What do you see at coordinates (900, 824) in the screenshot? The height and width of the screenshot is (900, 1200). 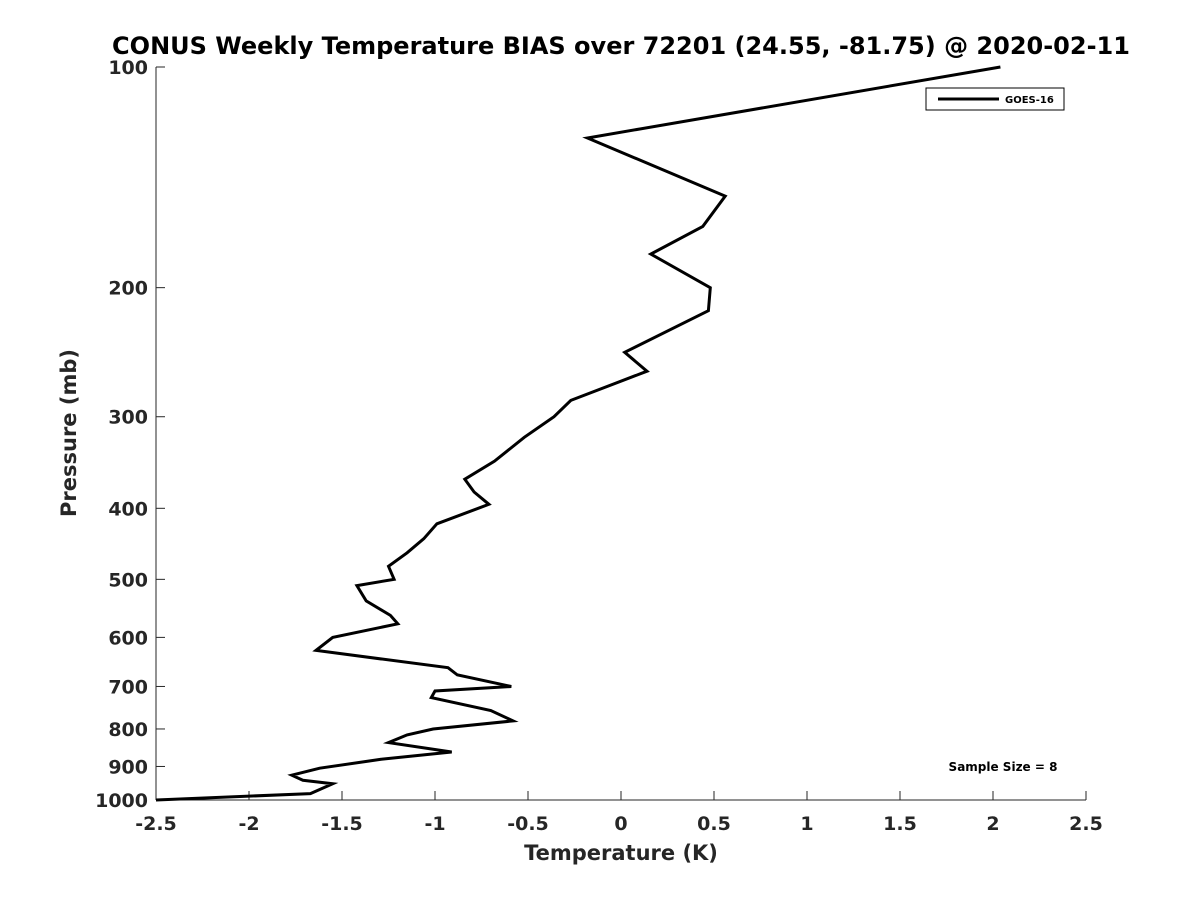 I see `x-tick-label: 1.5` at bounding box center [900, 824].